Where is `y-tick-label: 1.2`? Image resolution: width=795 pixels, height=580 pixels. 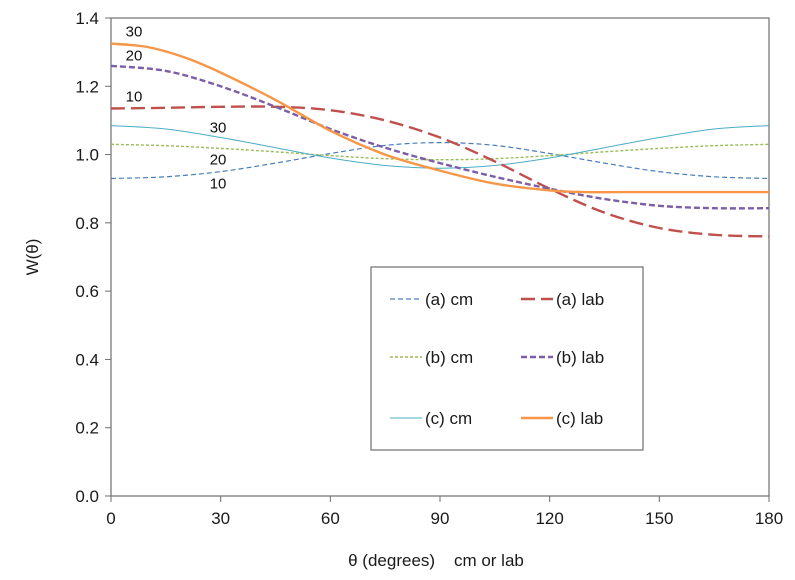
y-tick-label: 1.2 is located at coordinates (87, 86).